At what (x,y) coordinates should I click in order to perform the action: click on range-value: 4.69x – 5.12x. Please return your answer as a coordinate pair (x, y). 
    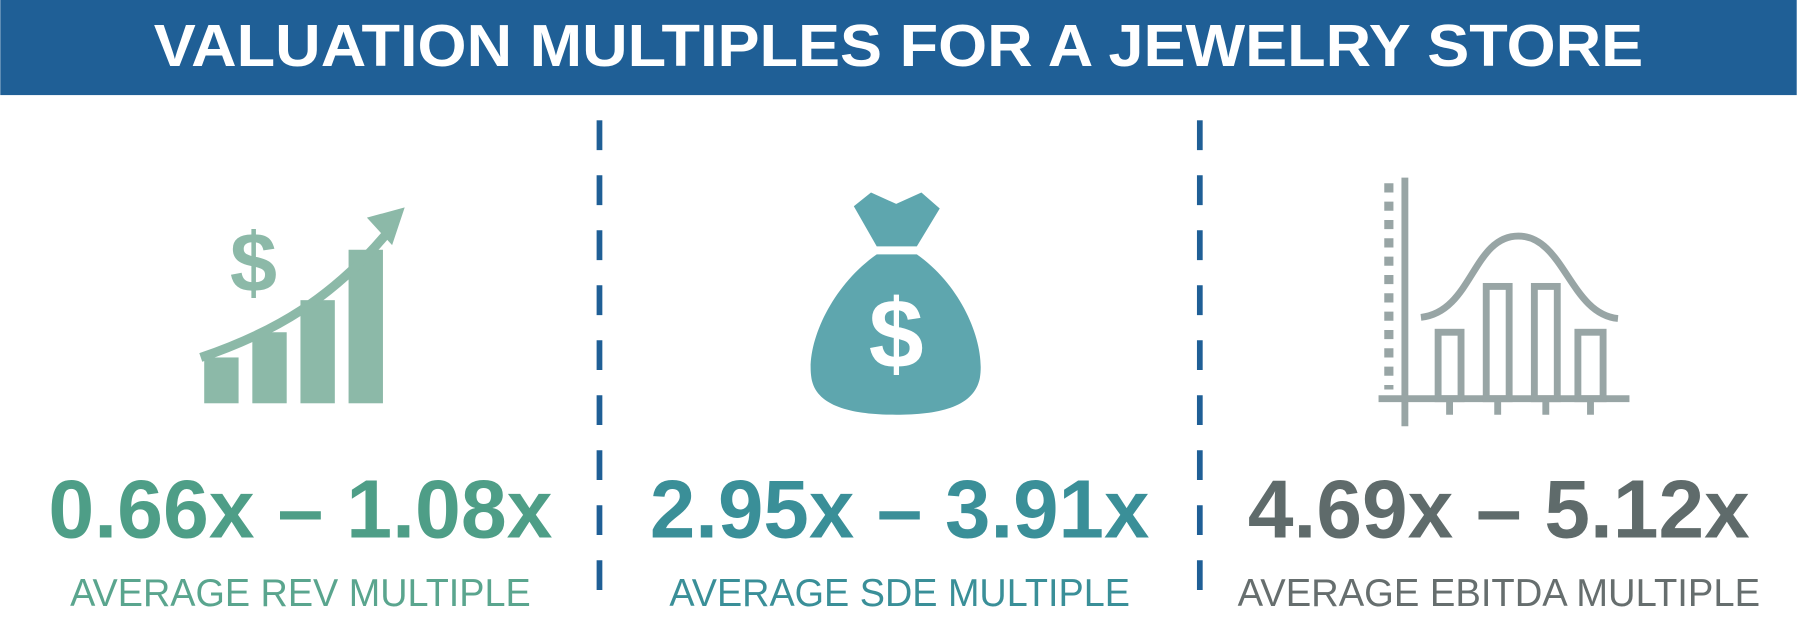
    Looking at the image, I should click on (1499, 509).